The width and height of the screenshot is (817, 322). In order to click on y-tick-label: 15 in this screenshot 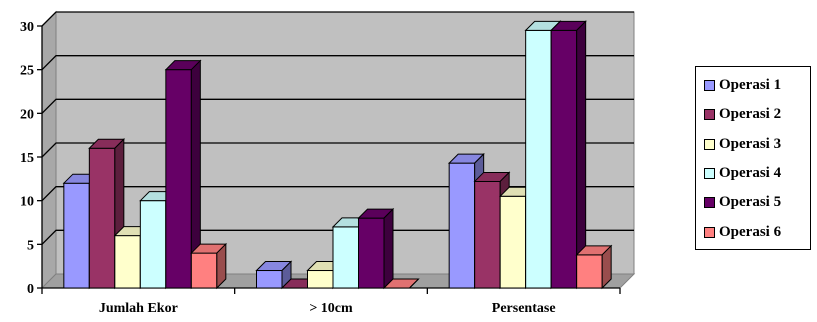, I will do `click(27, 158)`.